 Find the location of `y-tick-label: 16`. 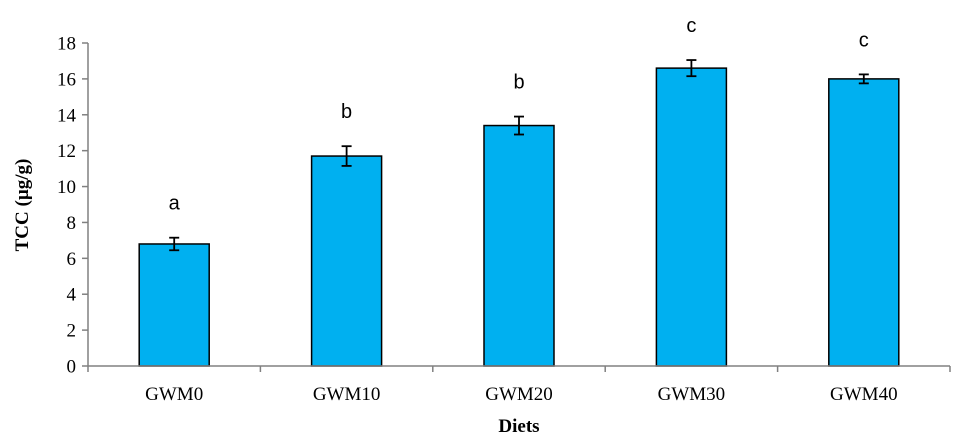

y-tick-label: 16 is located at coordinates (66, 79).